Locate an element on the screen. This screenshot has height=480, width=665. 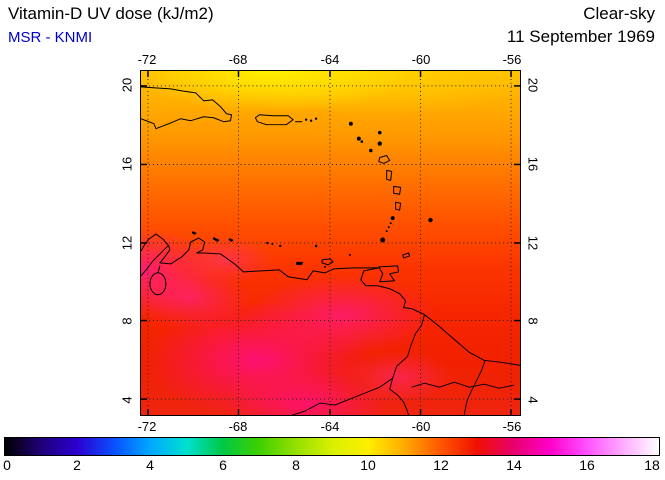
lat-tick-label-left: 20 is located at coordinates (127, 85).